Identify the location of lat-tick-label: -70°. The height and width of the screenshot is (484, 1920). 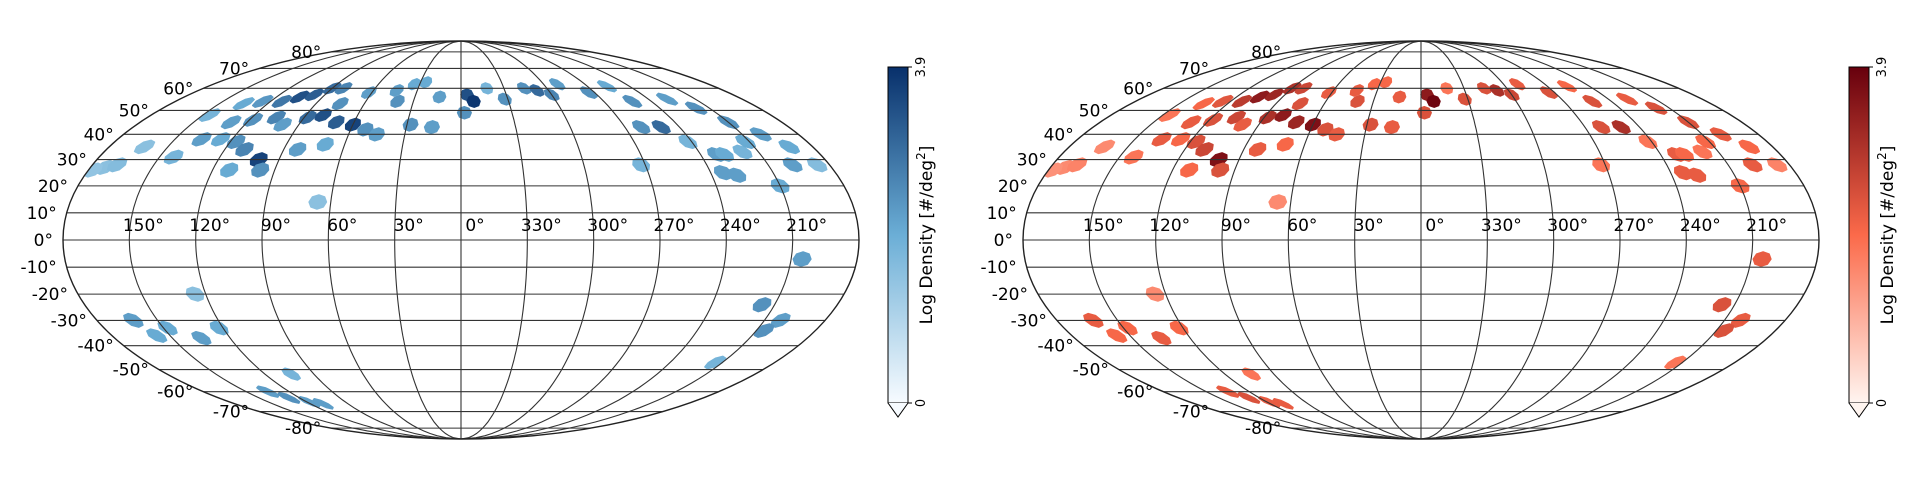
(1191, 413).